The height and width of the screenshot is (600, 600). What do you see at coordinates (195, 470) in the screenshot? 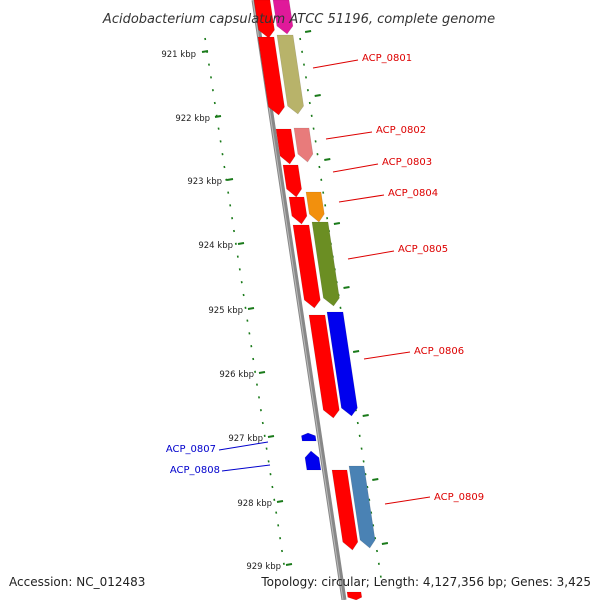
I see `gene-label-acp-0808: ACP_0808` at bounding box center [195, 470].